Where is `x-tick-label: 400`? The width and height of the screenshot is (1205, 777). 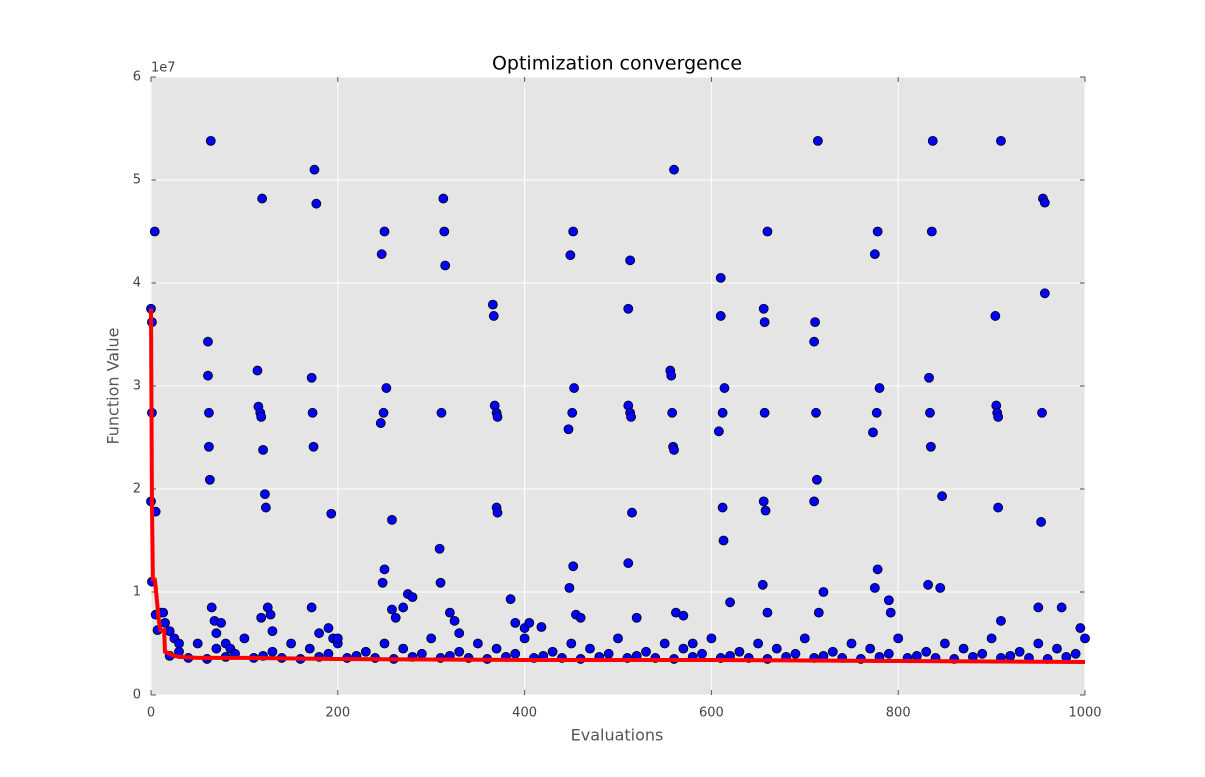 x-tick-label: 400 is located at coordinates (524, 713).